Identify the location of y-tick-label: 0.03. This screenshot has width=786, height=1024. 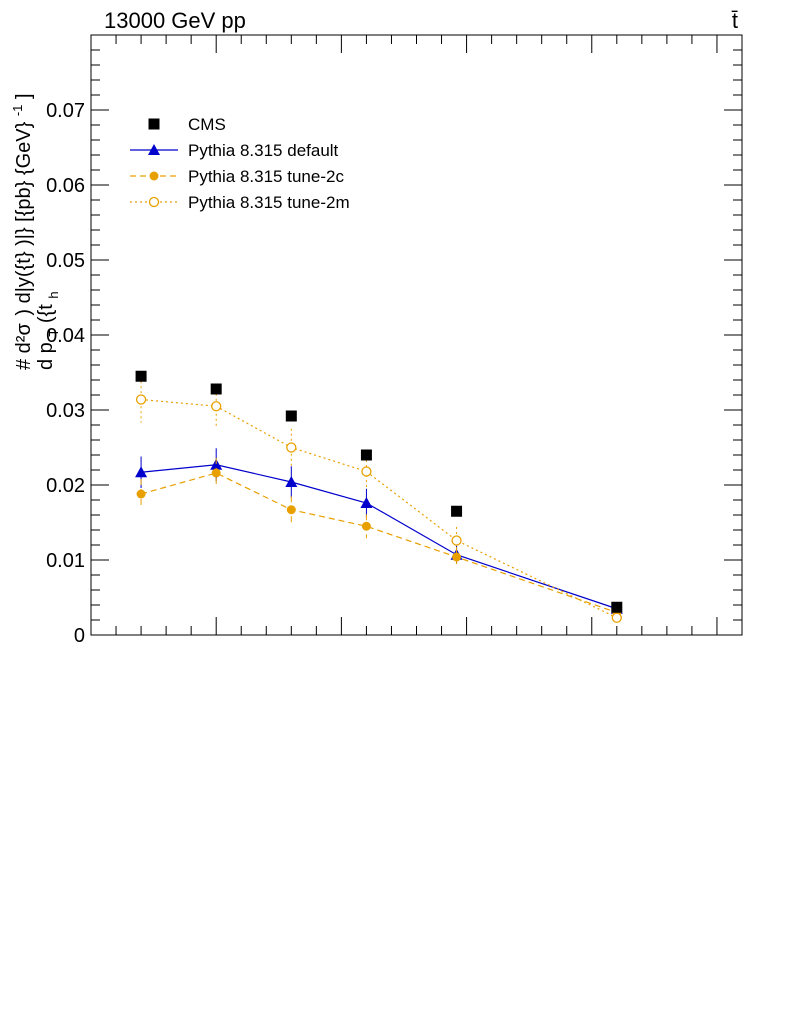
(65, 411).